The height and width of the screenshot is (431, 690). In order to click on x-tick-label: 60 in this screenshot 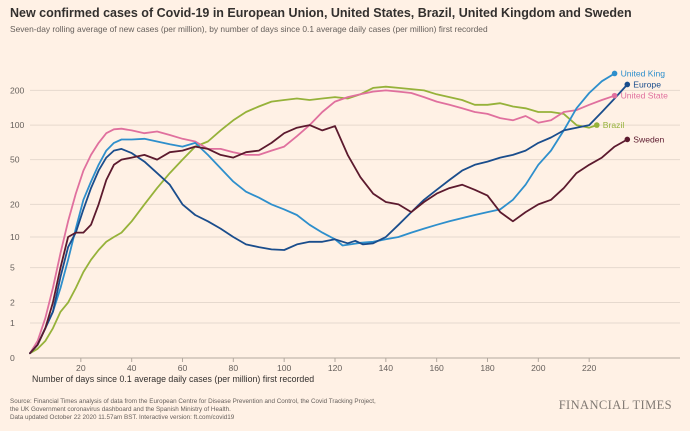, I will do `click(183, 368)`.